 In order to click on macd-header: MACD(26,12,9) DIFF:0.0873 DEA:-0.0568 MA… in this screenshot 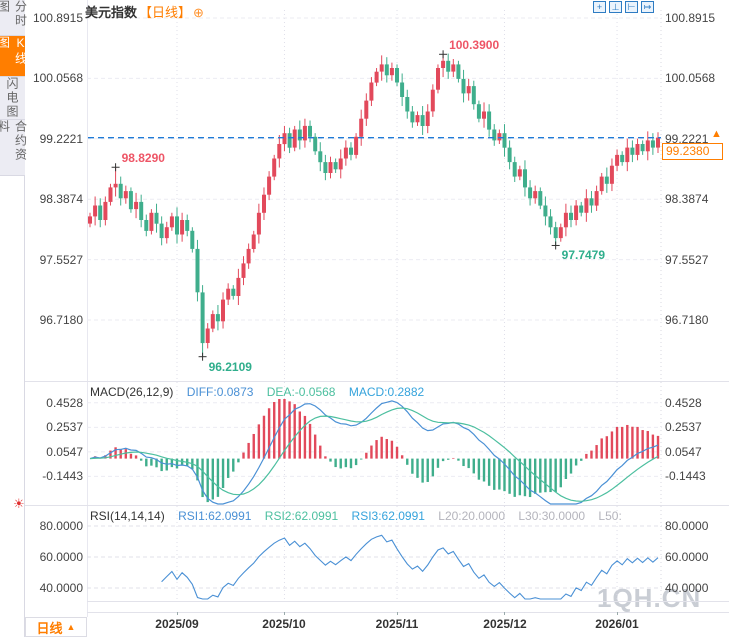, I will do `click(262, 392)`.